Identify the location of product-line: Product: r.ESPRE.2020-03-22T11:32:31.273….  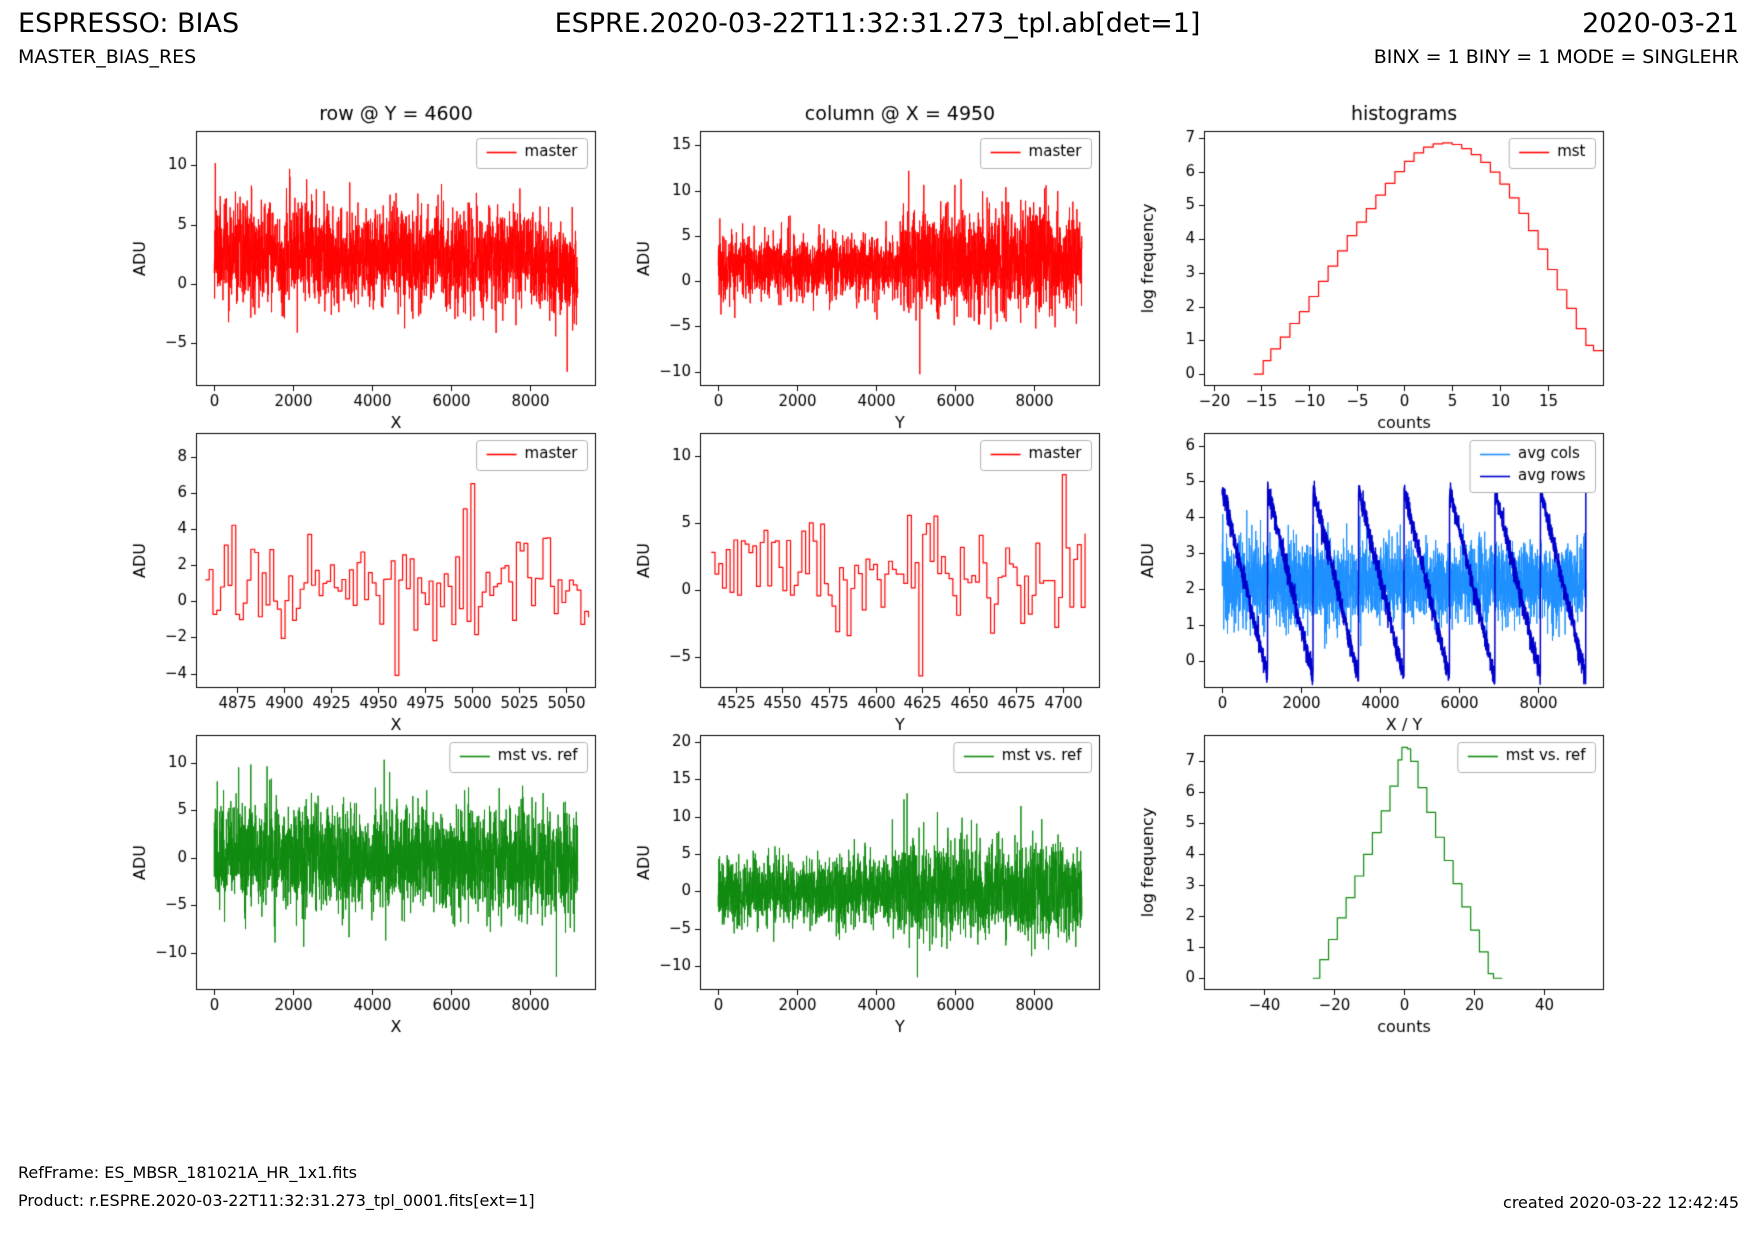
(276, 1200).